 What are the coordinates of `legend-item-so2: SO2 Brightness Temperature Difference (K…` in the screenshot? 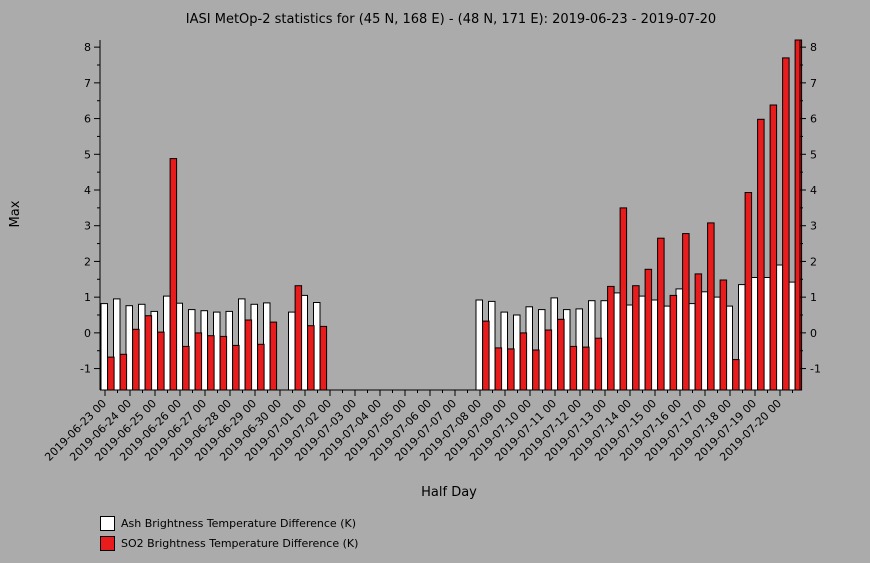 It's located at (229, 543).